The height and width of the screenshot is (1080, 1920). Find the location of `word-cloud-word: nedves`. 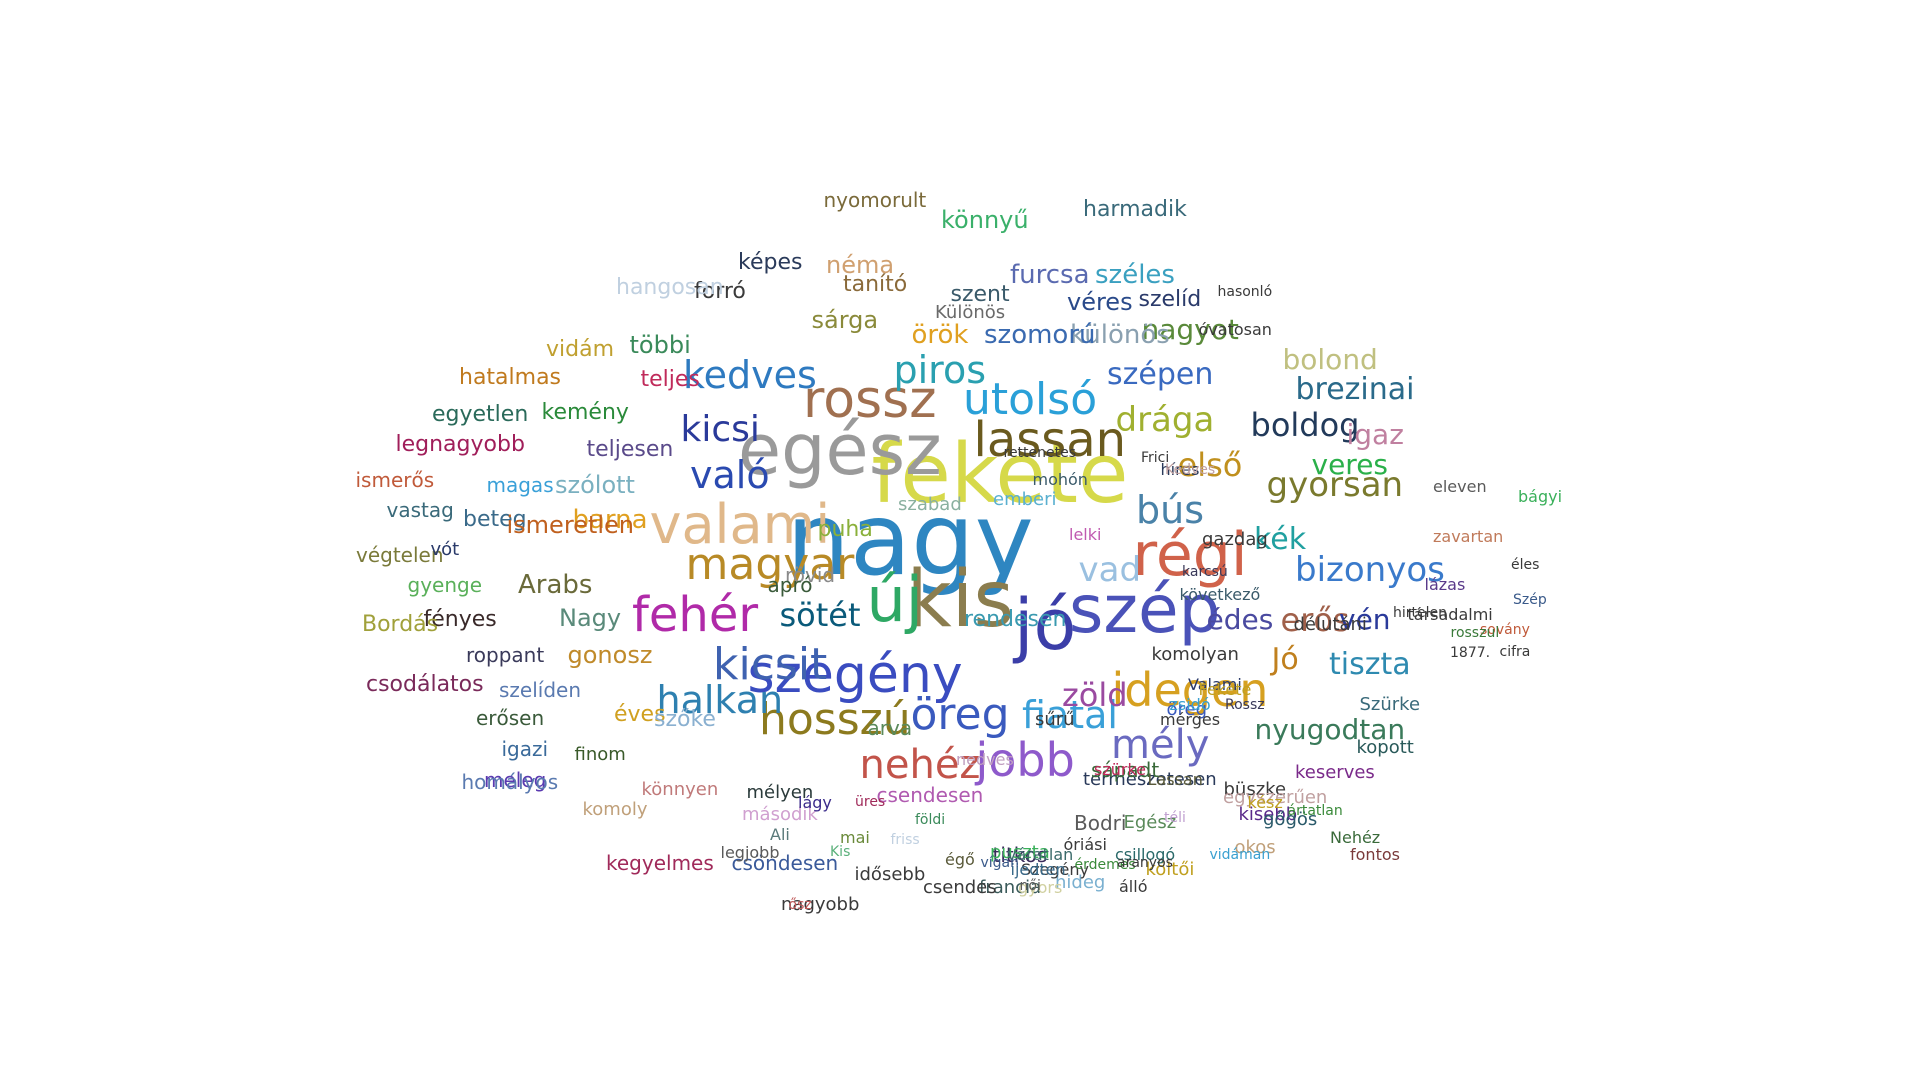

word-cloud-word: nedves is located at coordinates (985, 759).